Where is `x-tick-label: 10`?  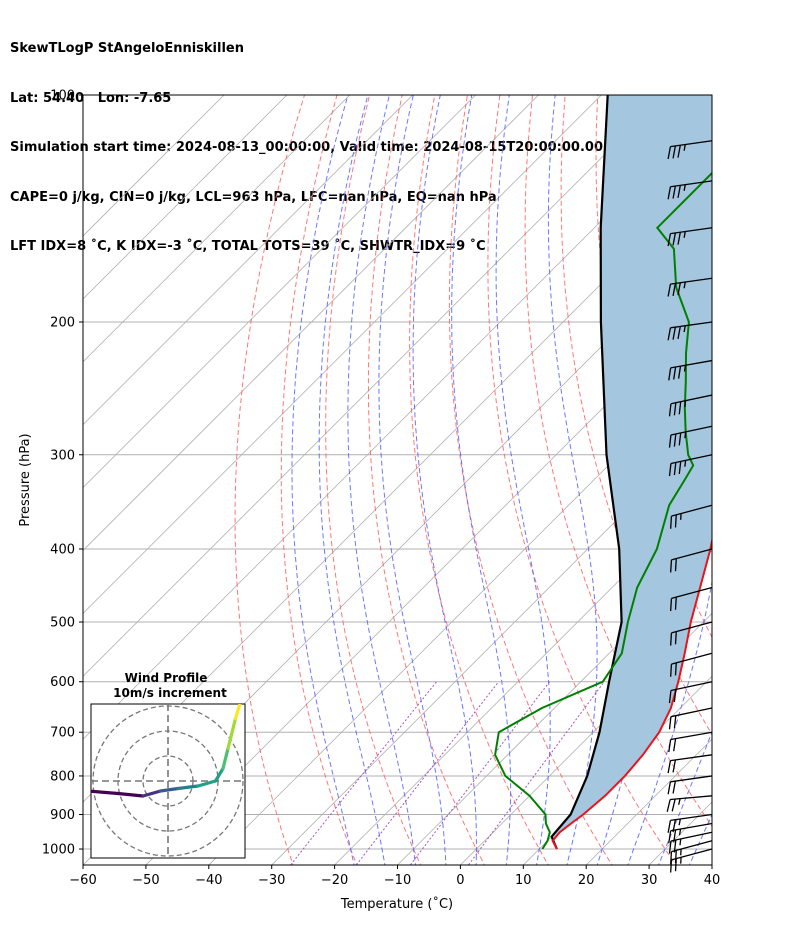 x-tick-label: 10 is located at coordinates (523, 880).